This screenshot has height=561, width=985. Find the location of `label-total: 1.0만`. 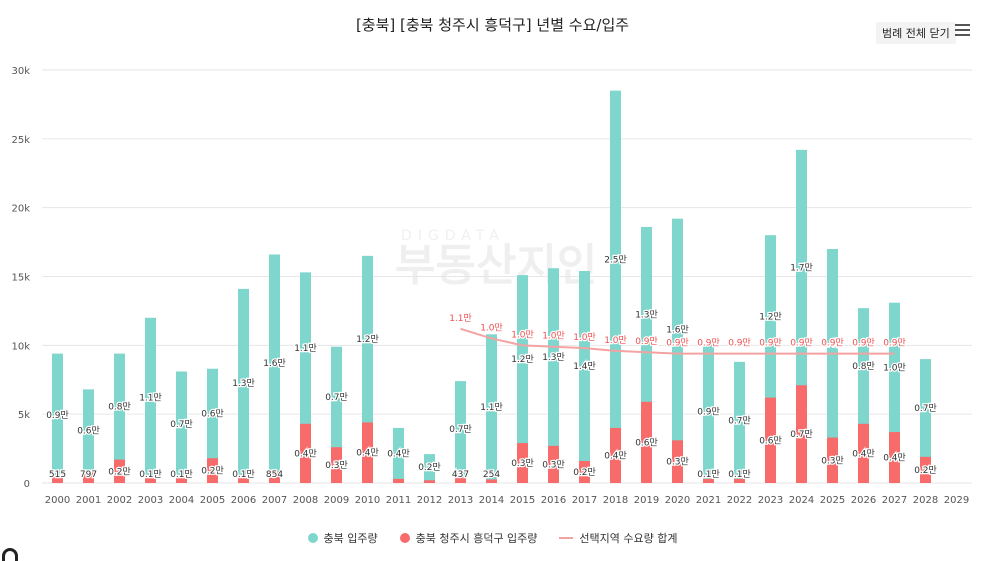

label-total: 1.0만 is located at coordinates (894, 367).